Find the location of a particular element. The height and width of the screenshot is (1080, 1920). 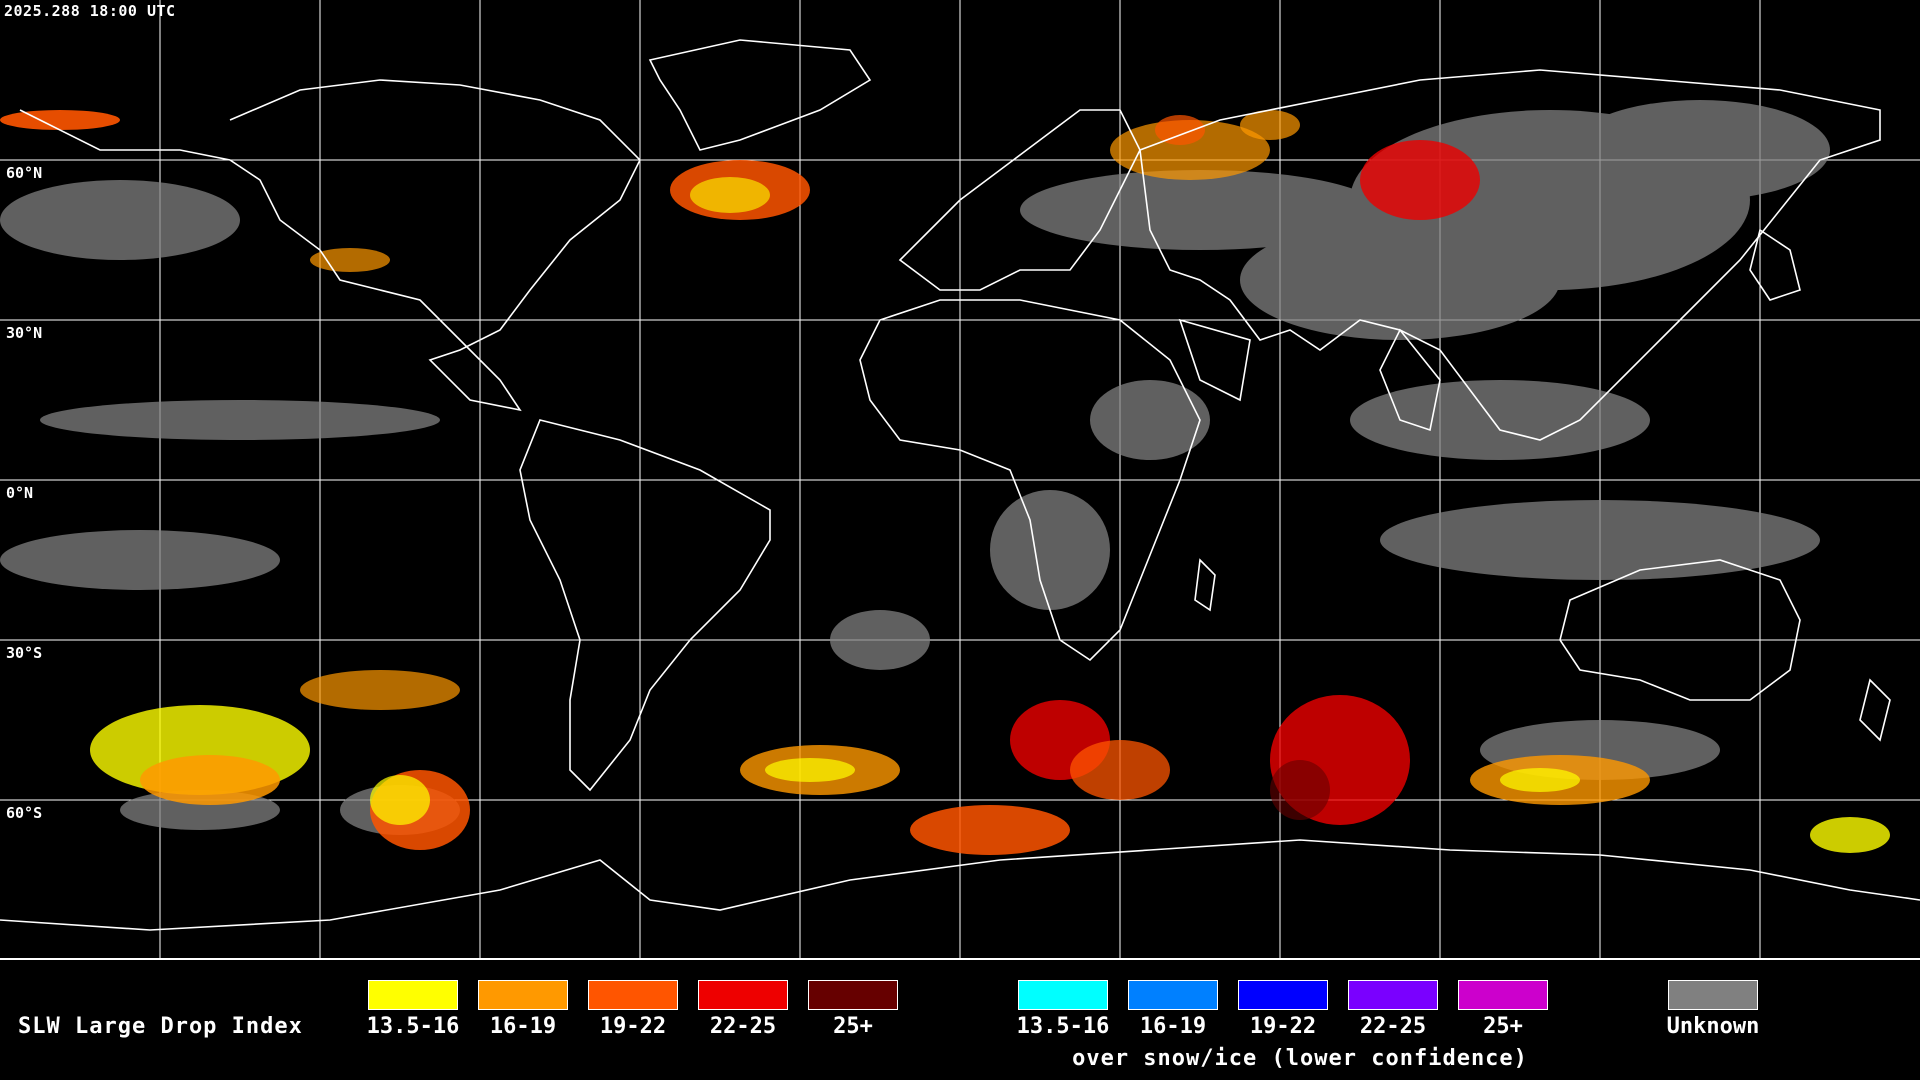

legend-label-snow-1: 13.5-16 is located at coordinates (1063, 1026).